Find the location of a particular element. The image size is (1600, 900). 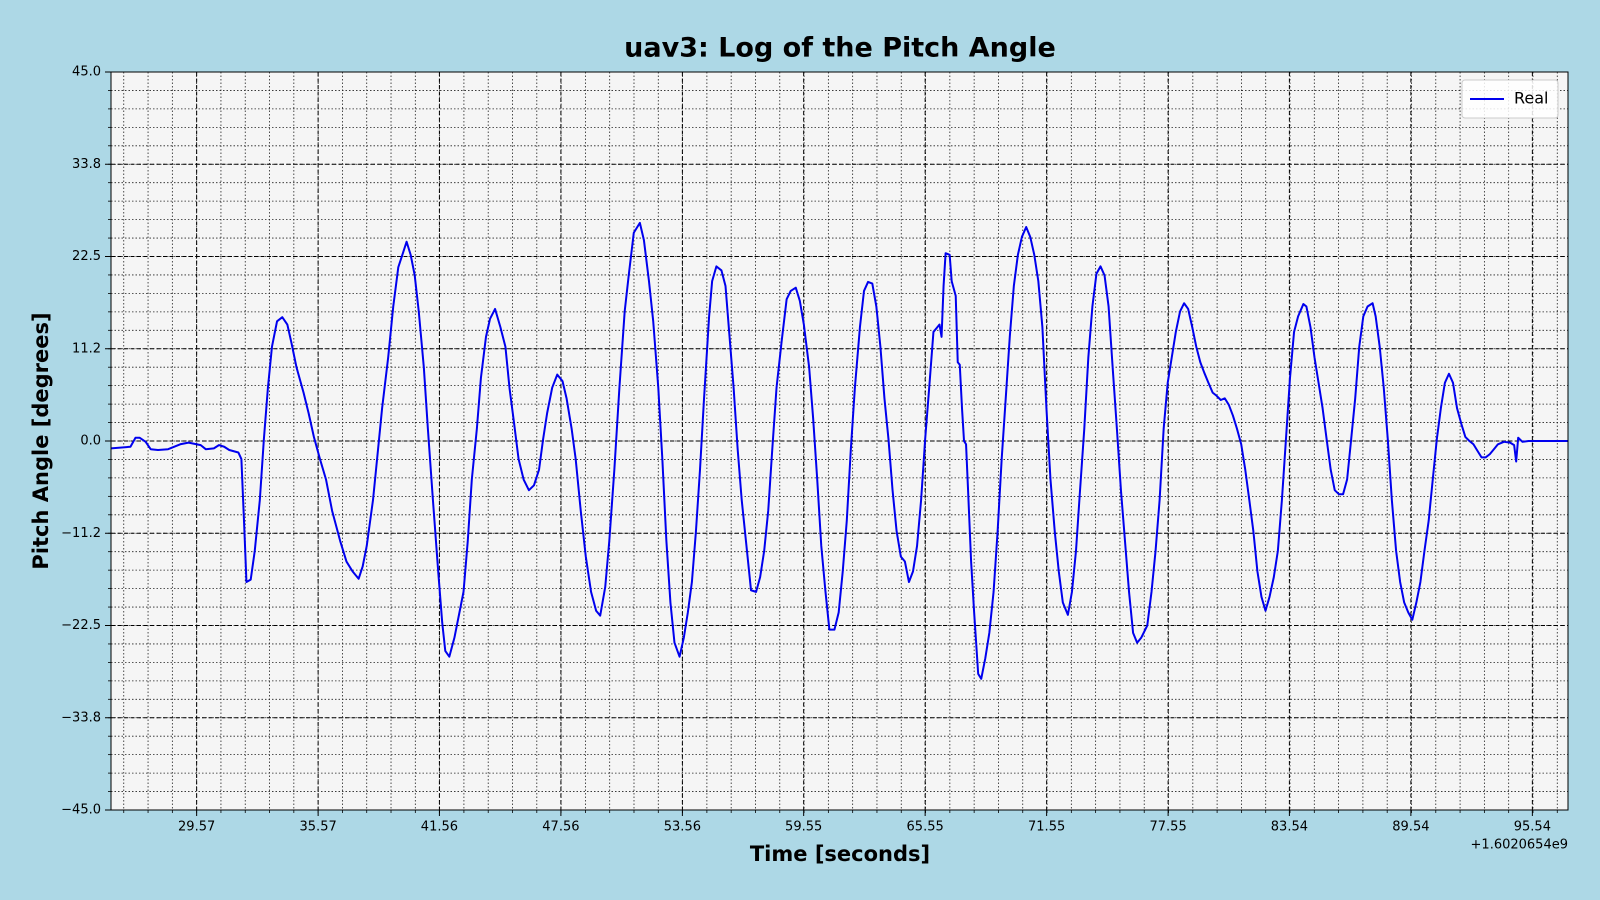

x-tick-label: 65.55 is located at coordinates (925, 827).